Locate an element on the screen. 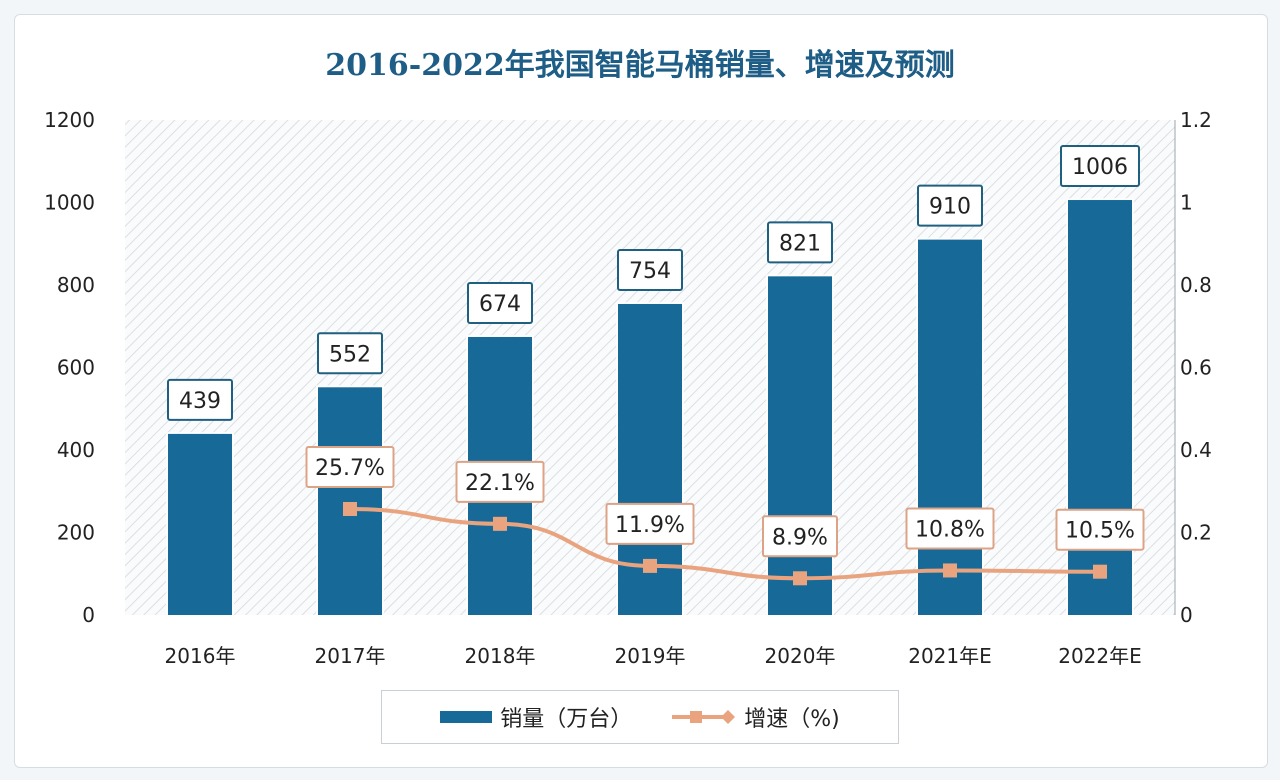  growth-value-label: 10.8% is located at coordinates (950, 529).